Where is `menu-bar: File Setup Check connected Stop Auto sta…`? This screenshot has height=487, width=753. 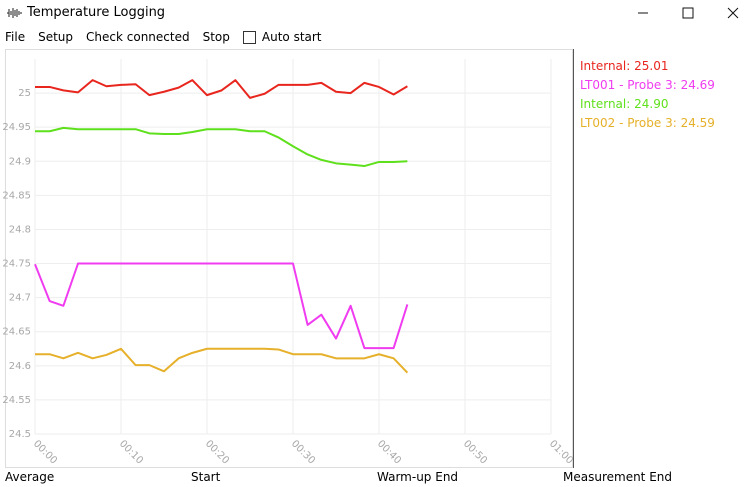 menu-bar: File Setup Check connected Stop Auto sta… is located at coordinates (170, 37).